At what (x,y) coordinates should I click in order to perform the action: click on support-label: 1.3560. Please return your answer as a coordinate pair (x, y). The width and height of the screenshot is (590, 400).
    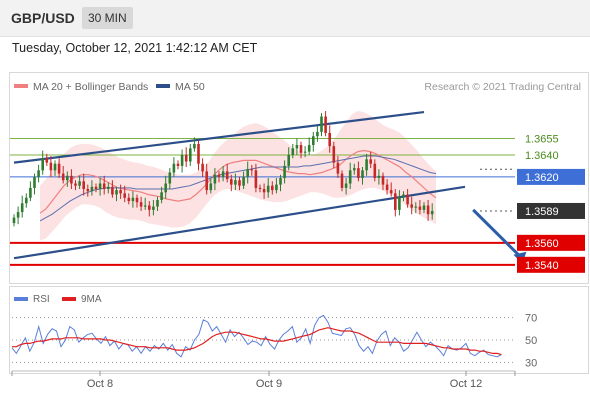
    Looking at the image, I should click on (542, 244).